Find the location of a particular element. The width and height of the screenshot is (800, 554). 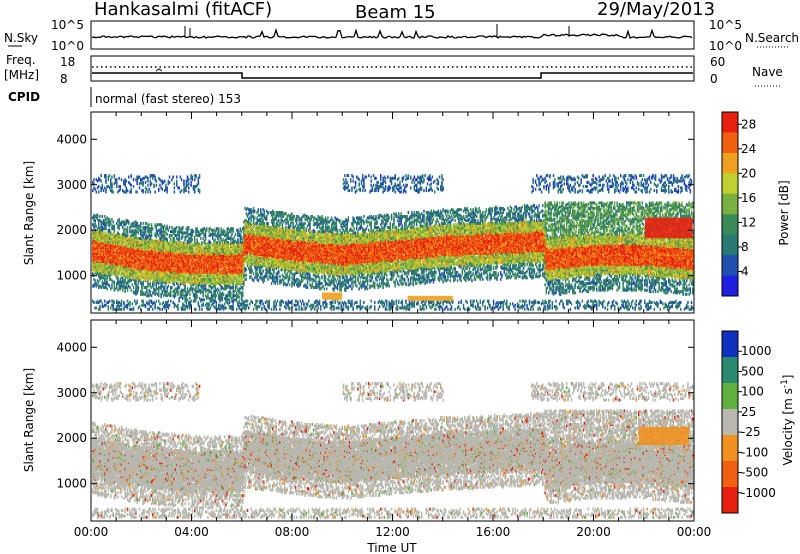

freq-glitch is located at coordinates (159, 70).